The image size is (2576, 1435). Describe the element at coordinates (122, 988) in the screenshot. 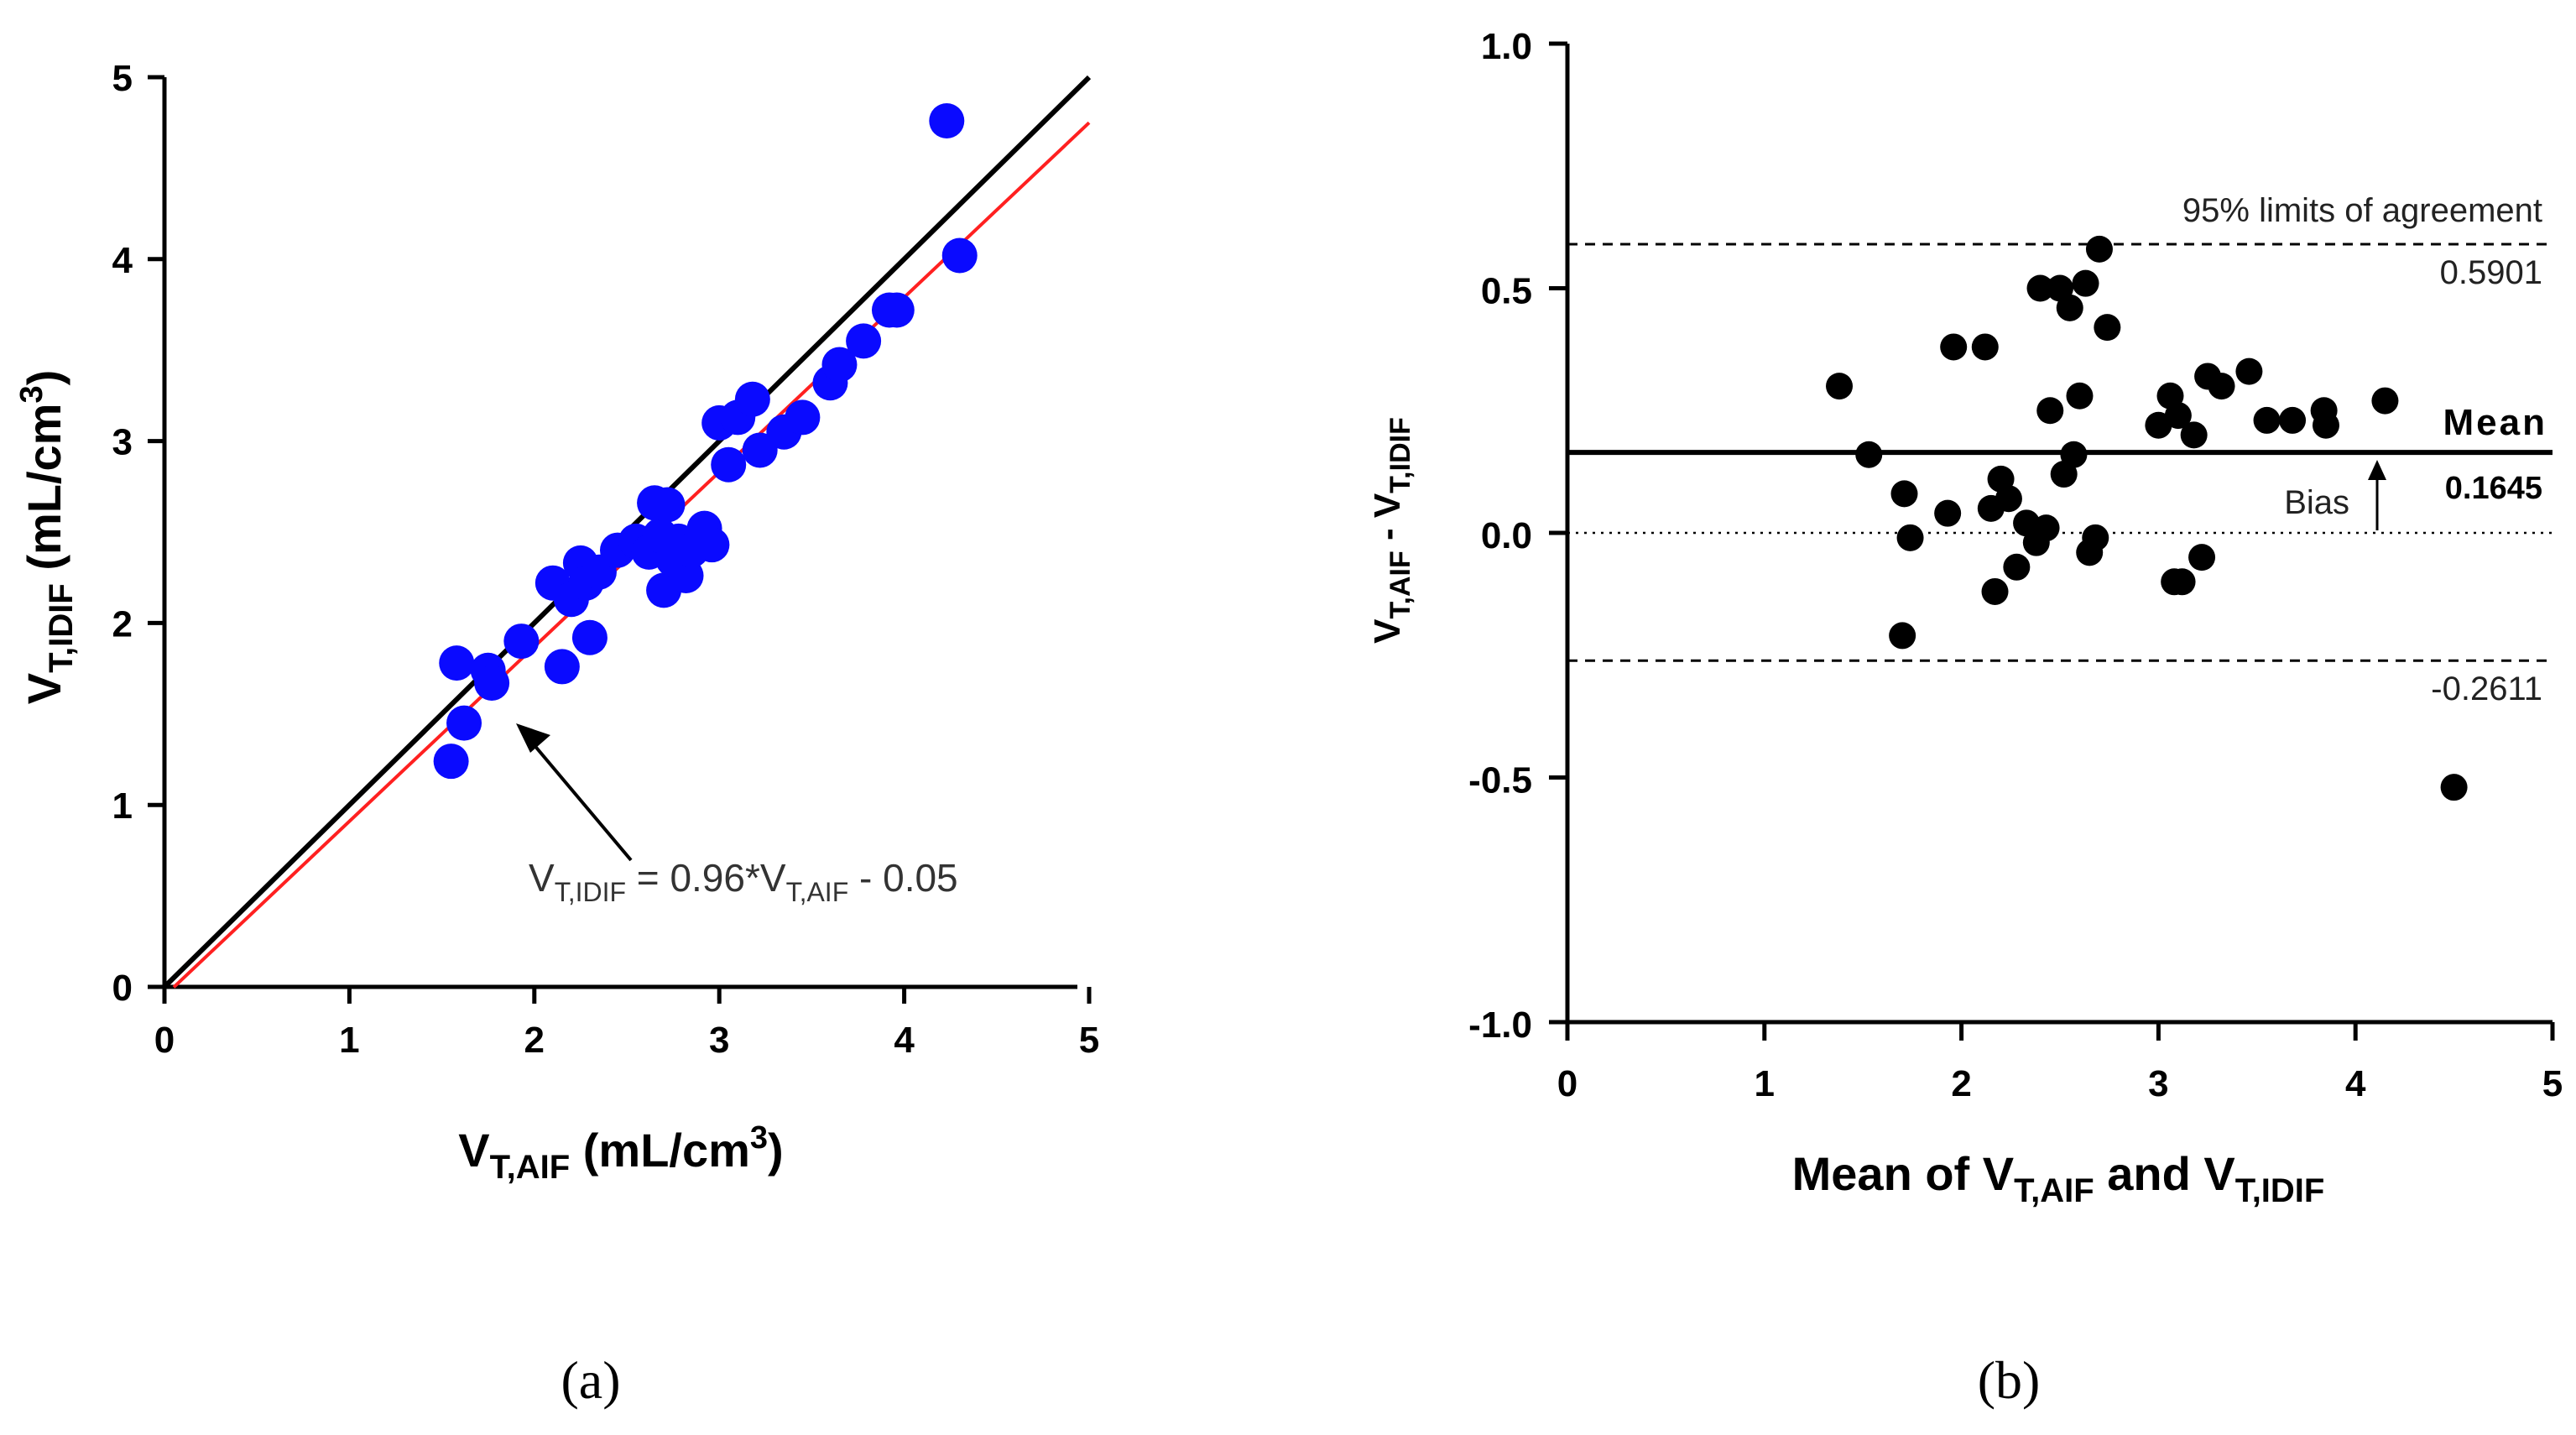

I see `y-tick-label: 0` at that location.